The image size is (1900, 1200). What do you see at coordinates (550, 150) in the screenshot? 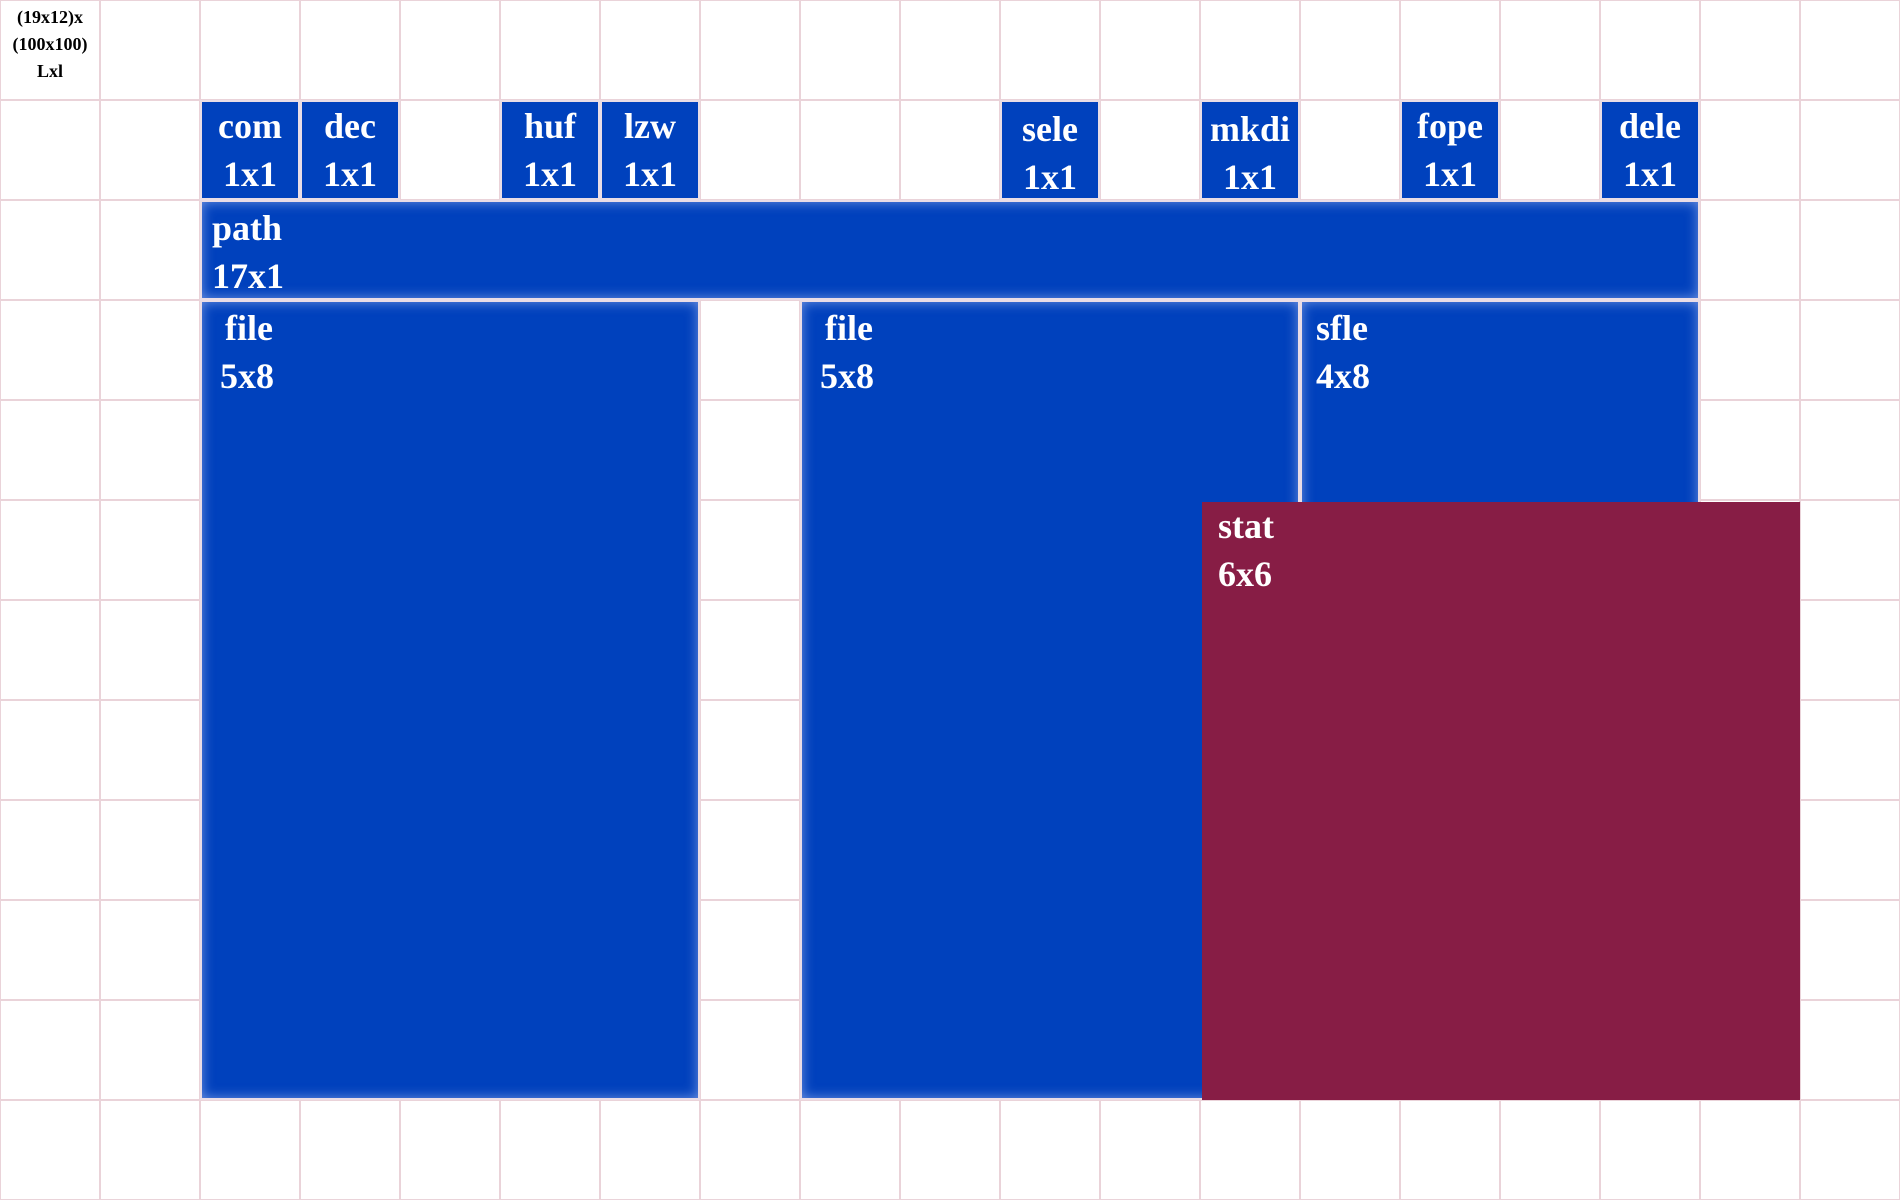
I see `huffman-button: huf 1x1` at bounding box center [550, 150].